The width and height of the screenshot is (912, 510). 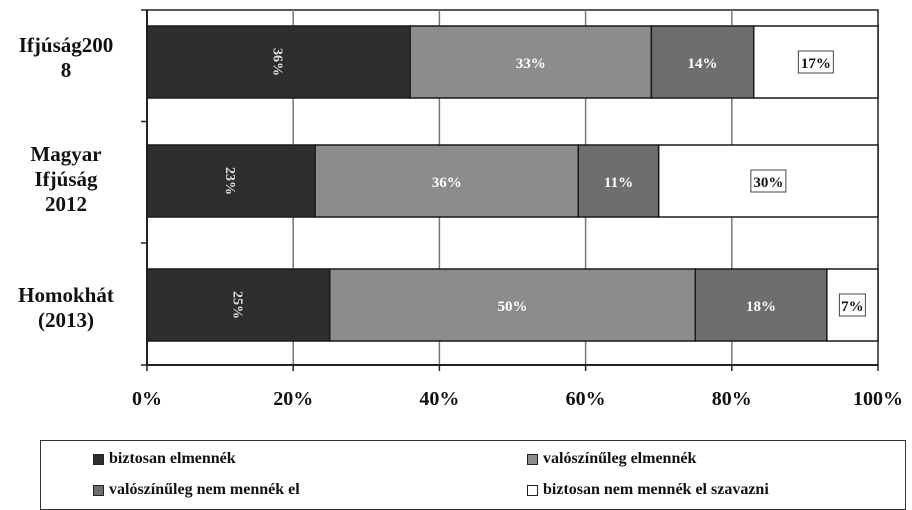 I want to click on x-tick-label: 60%, so click(x=586, y=399).